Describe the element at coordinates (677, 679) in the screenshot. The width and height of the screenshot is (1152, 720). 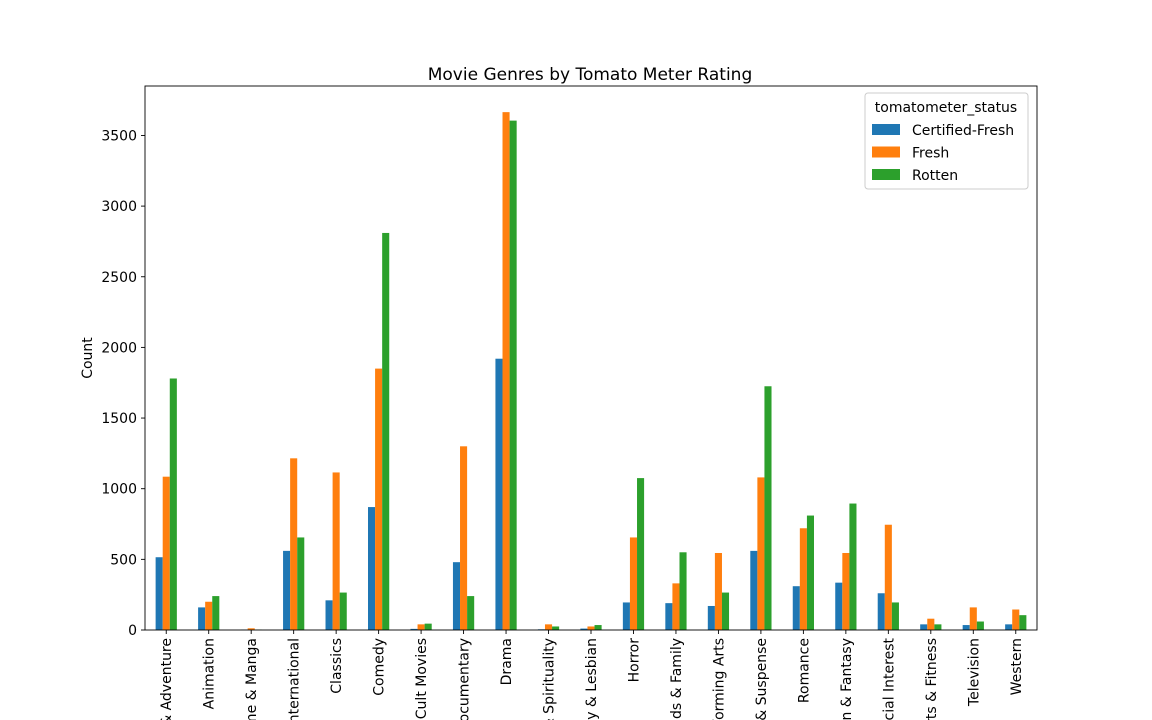
I see `x-tick-label-12: Kids & Family` at that location.